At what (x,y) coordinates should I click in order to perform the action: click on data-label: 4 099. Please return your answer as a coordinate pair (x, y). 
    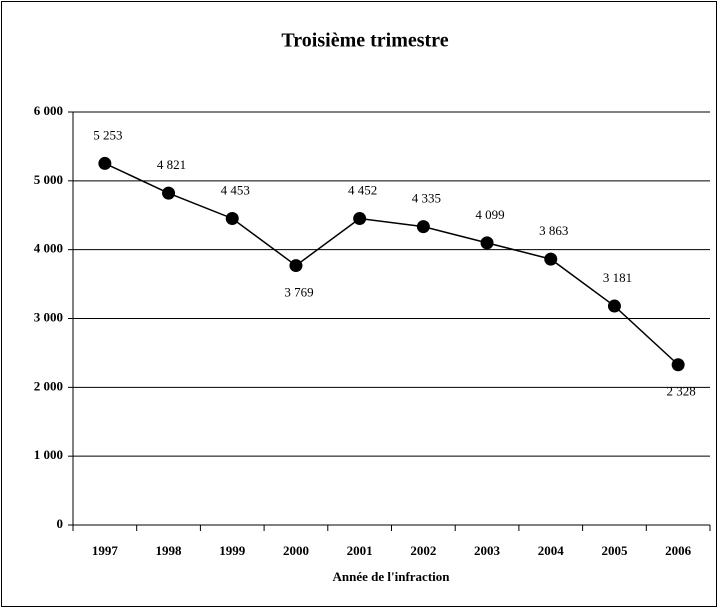
    Looking at the image, I should click on (489, 214).